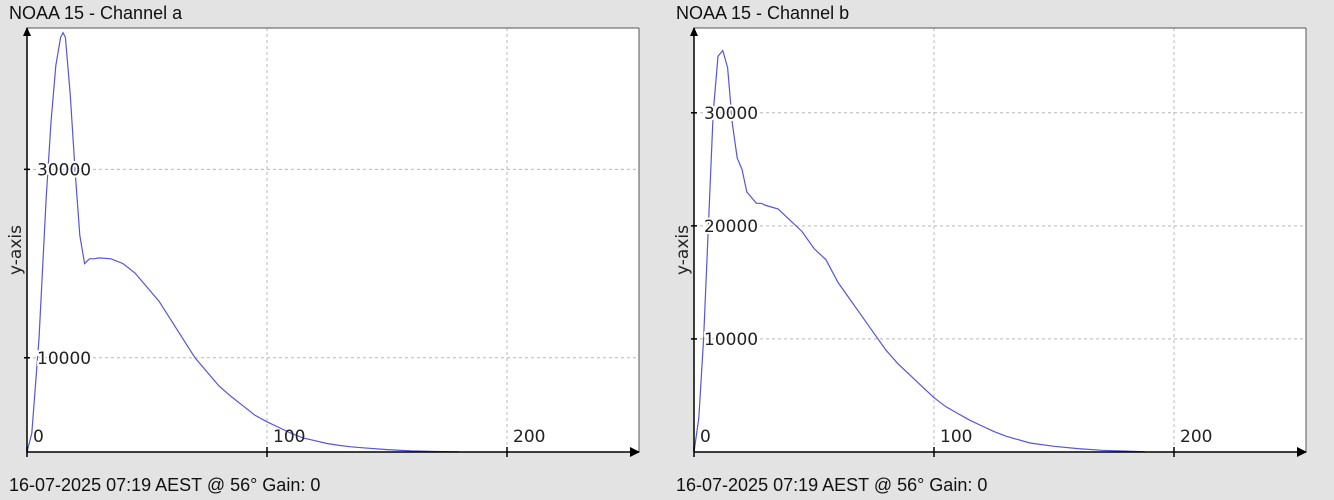 This screenshot has height=500, width=1334. What do you see at coordinates (96, 13) in the screenshot?
I see `chart-title: NOAA 15 - Channel a` at bounding box center [96, 13].